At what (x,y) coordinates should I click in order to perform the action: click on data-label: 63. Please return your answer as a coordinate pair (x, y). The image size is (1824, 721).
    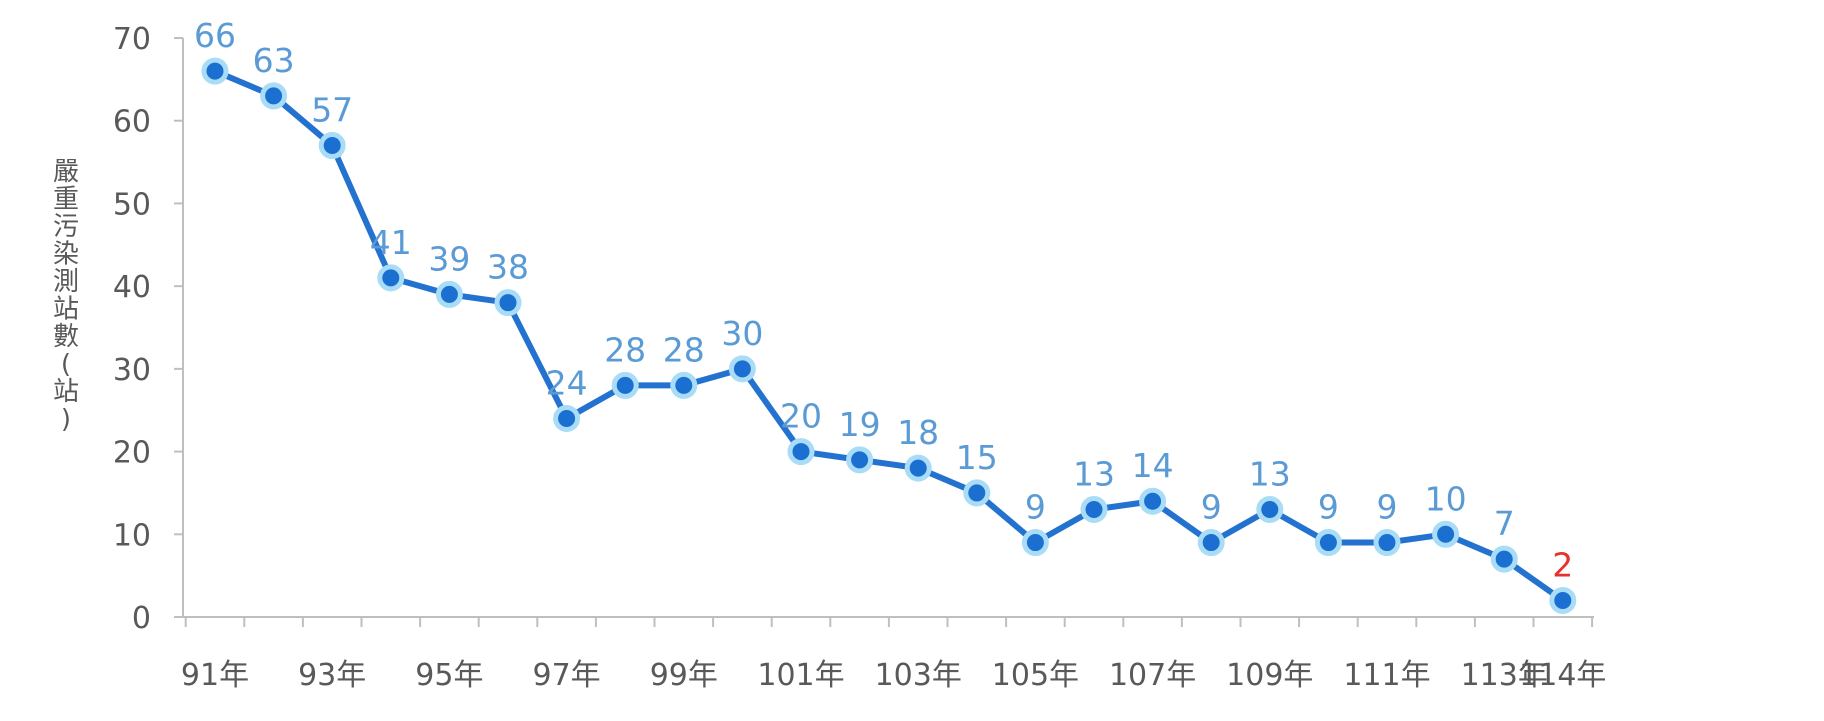
    Looking at the image, I should click on (274, 60).